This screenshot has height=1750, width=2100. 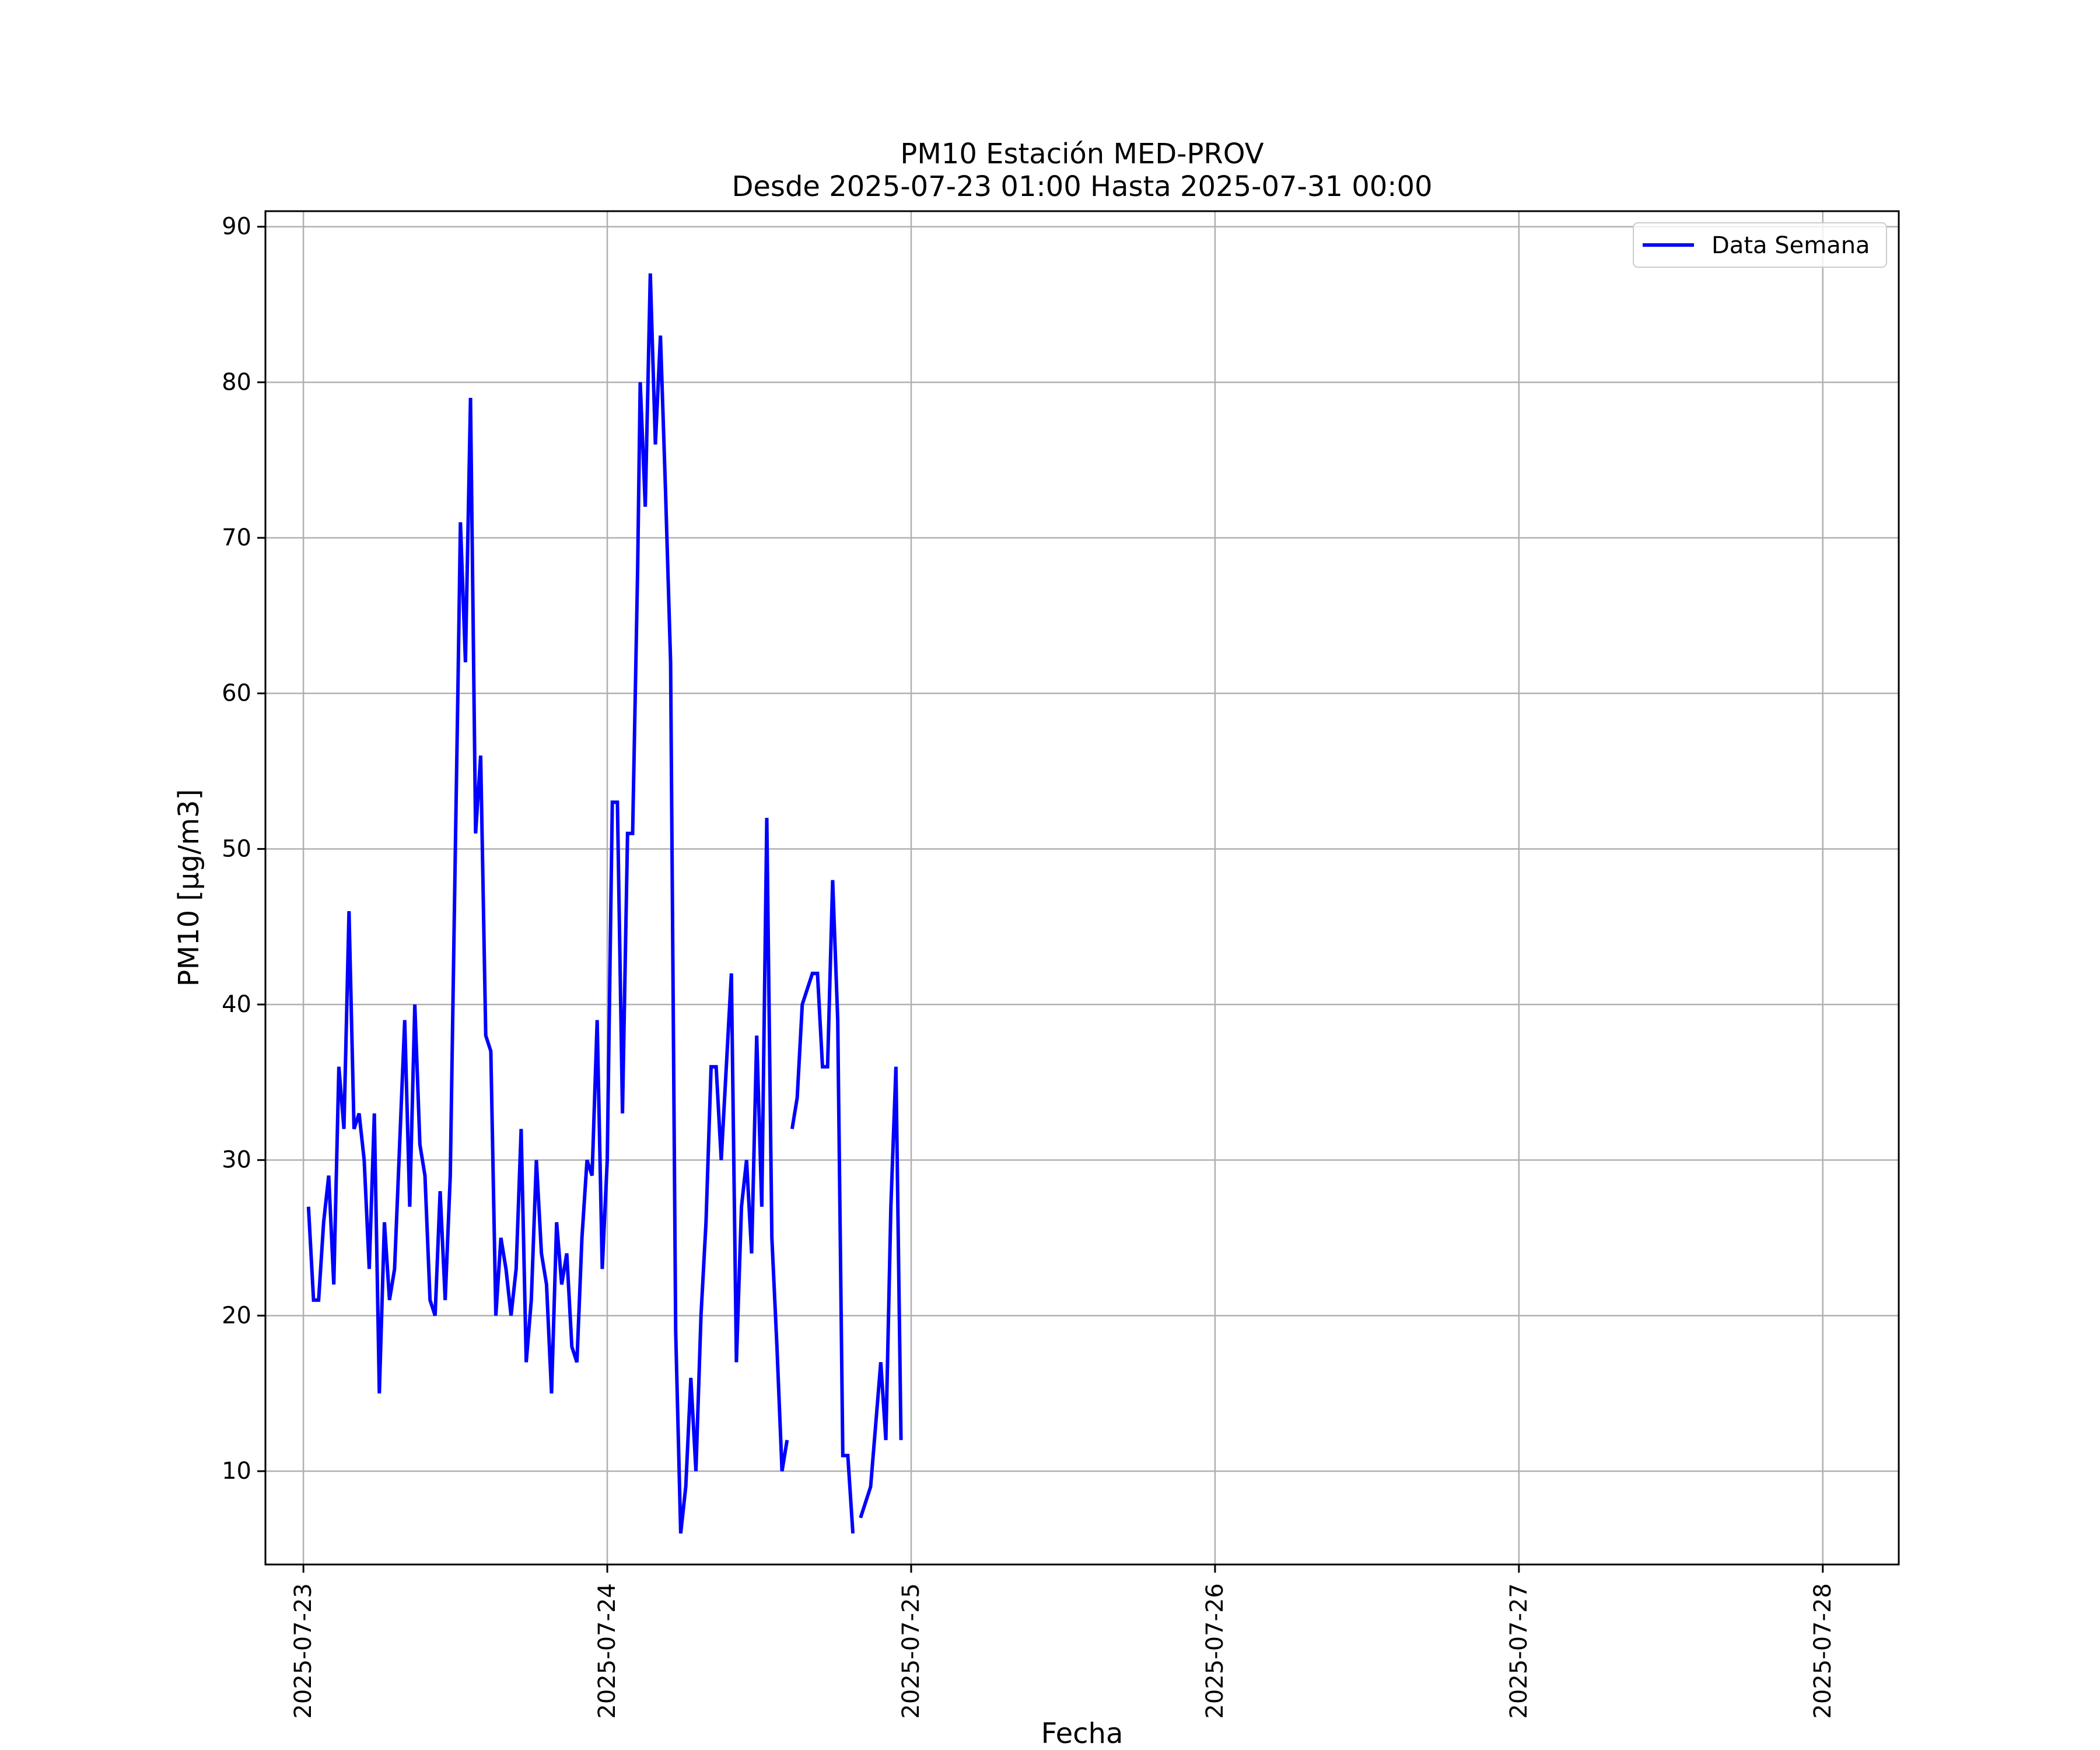 What do you see at coordinates (303, 1650) in the screenshot?
I see `x-tick-label: 2025-07-23` at bounding box center [303, 1650].